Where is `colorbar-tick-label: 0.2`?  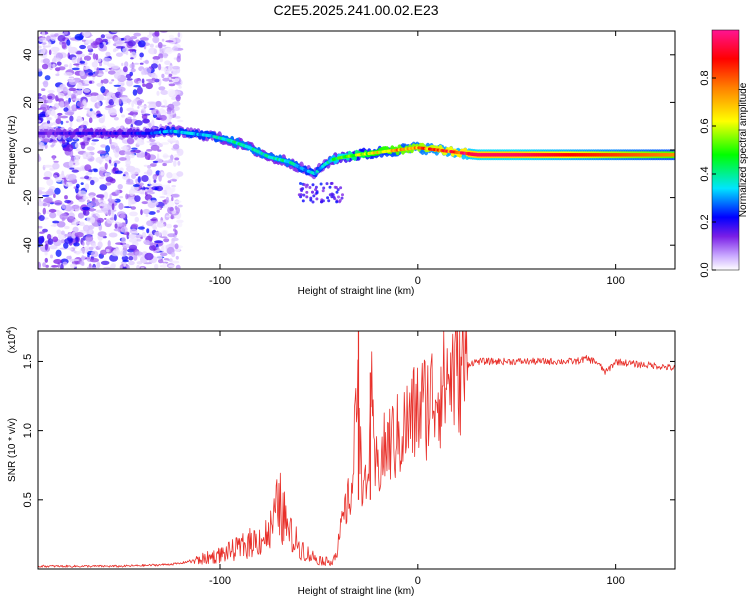
colorbar-tick-label: 0.2 is located at coordinates (705, 221).